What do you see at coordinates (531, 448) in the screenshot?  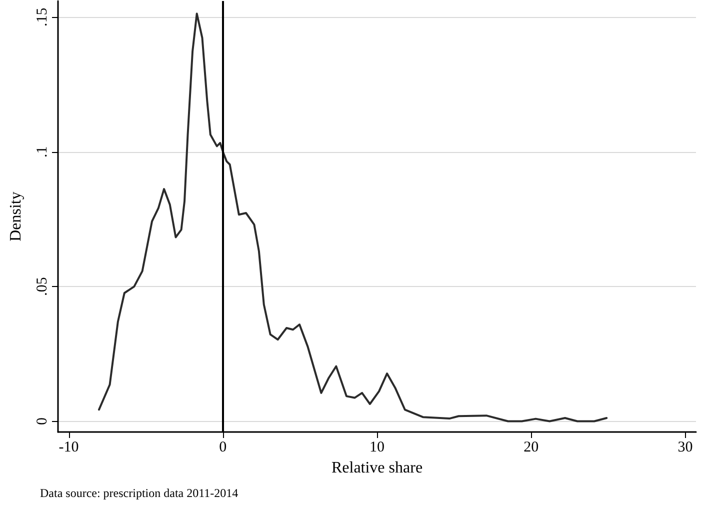 I see `x-tick-label: 20` at bounding box center [531, 448].